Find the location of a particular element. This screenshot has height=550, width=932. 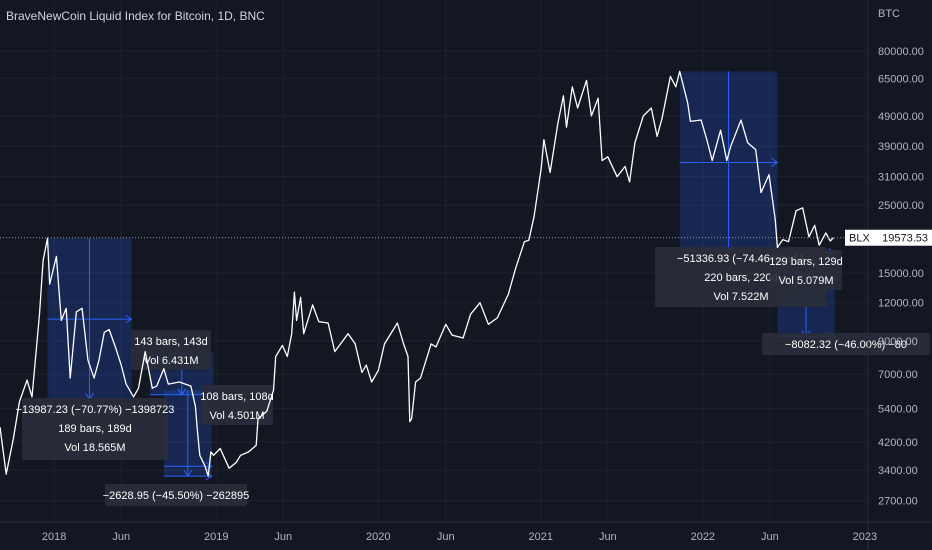

x-tick-label: 2019 is located at coordinates (216, 537).